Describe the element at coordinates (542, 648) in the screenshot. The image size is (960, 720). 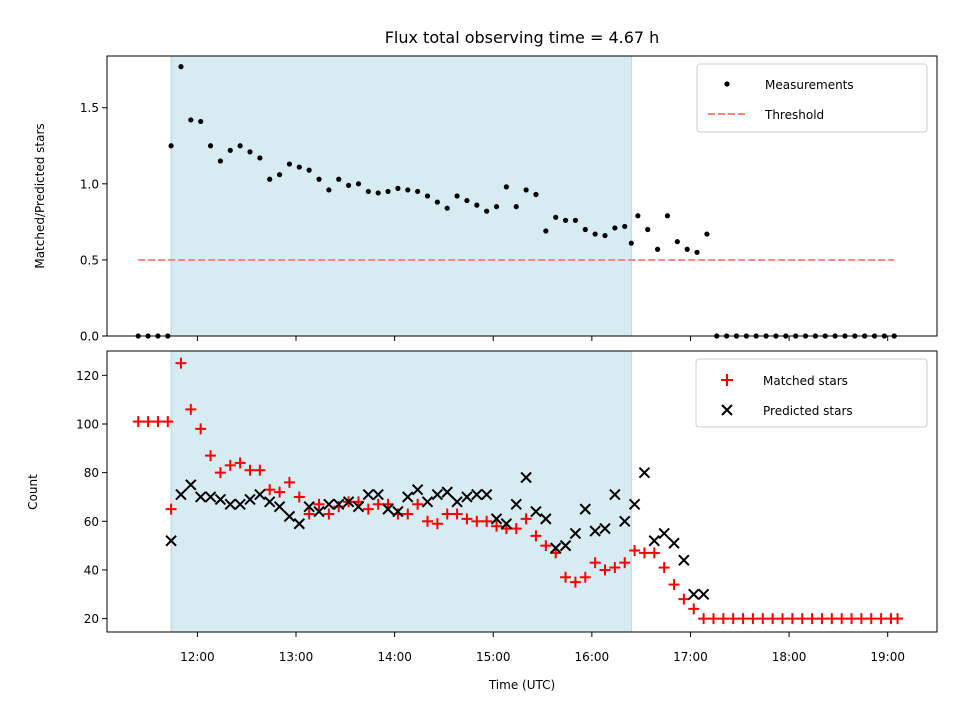
I see `bottom-x-ticks: 12:00 13:00 14:00 15:00 16:00 17:00 18:00 19:00` at that location.